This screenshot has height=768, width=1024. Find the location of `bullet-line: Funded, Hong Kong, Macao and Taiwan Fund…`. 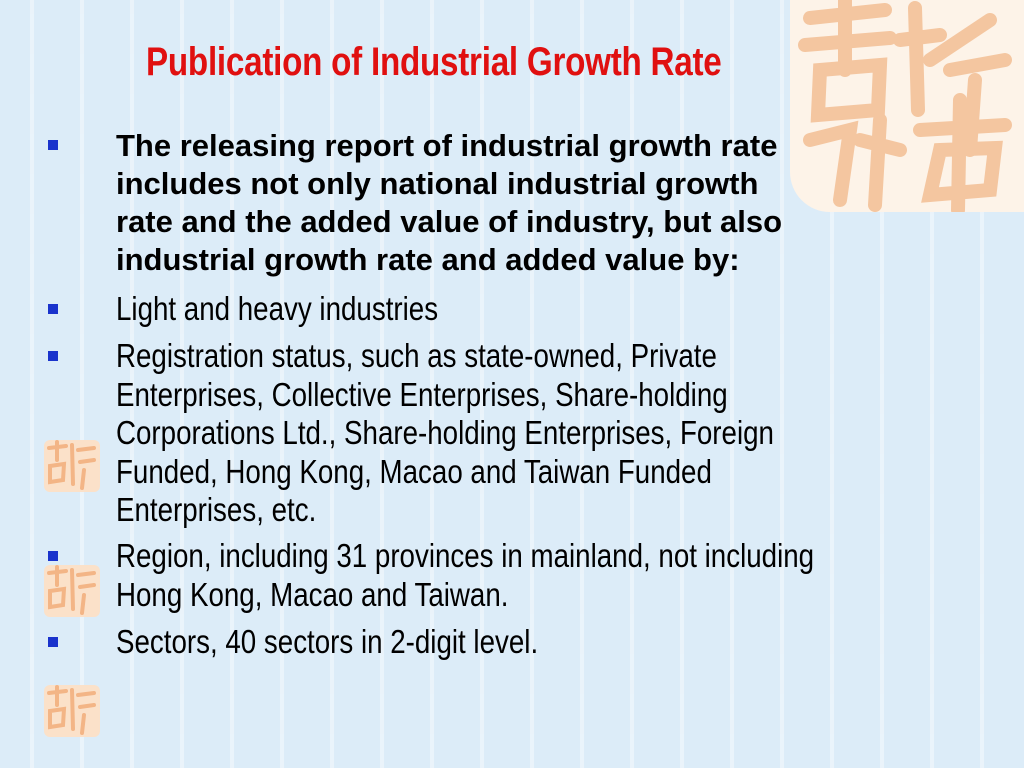

bullet-line: Funded, Hong Kong, Macao and Taiwan Fund… is located at coordinates (414, 471).